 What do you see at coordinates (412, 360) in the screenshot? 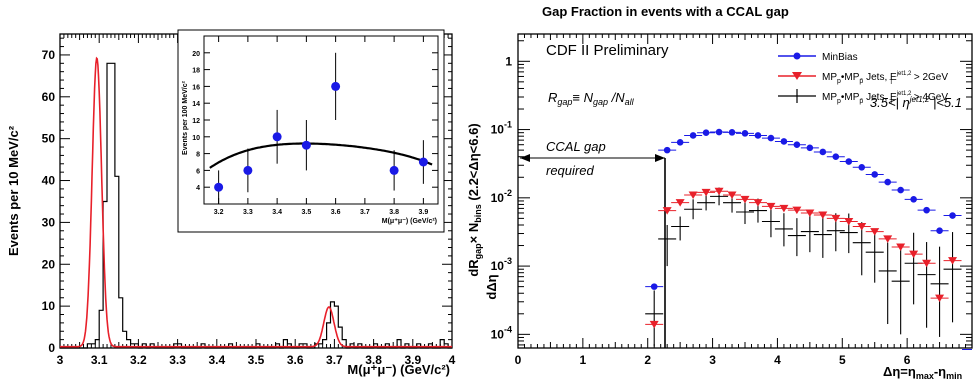
I see `left-x-tick-label: 3.9` at bounding box center [412, 360].